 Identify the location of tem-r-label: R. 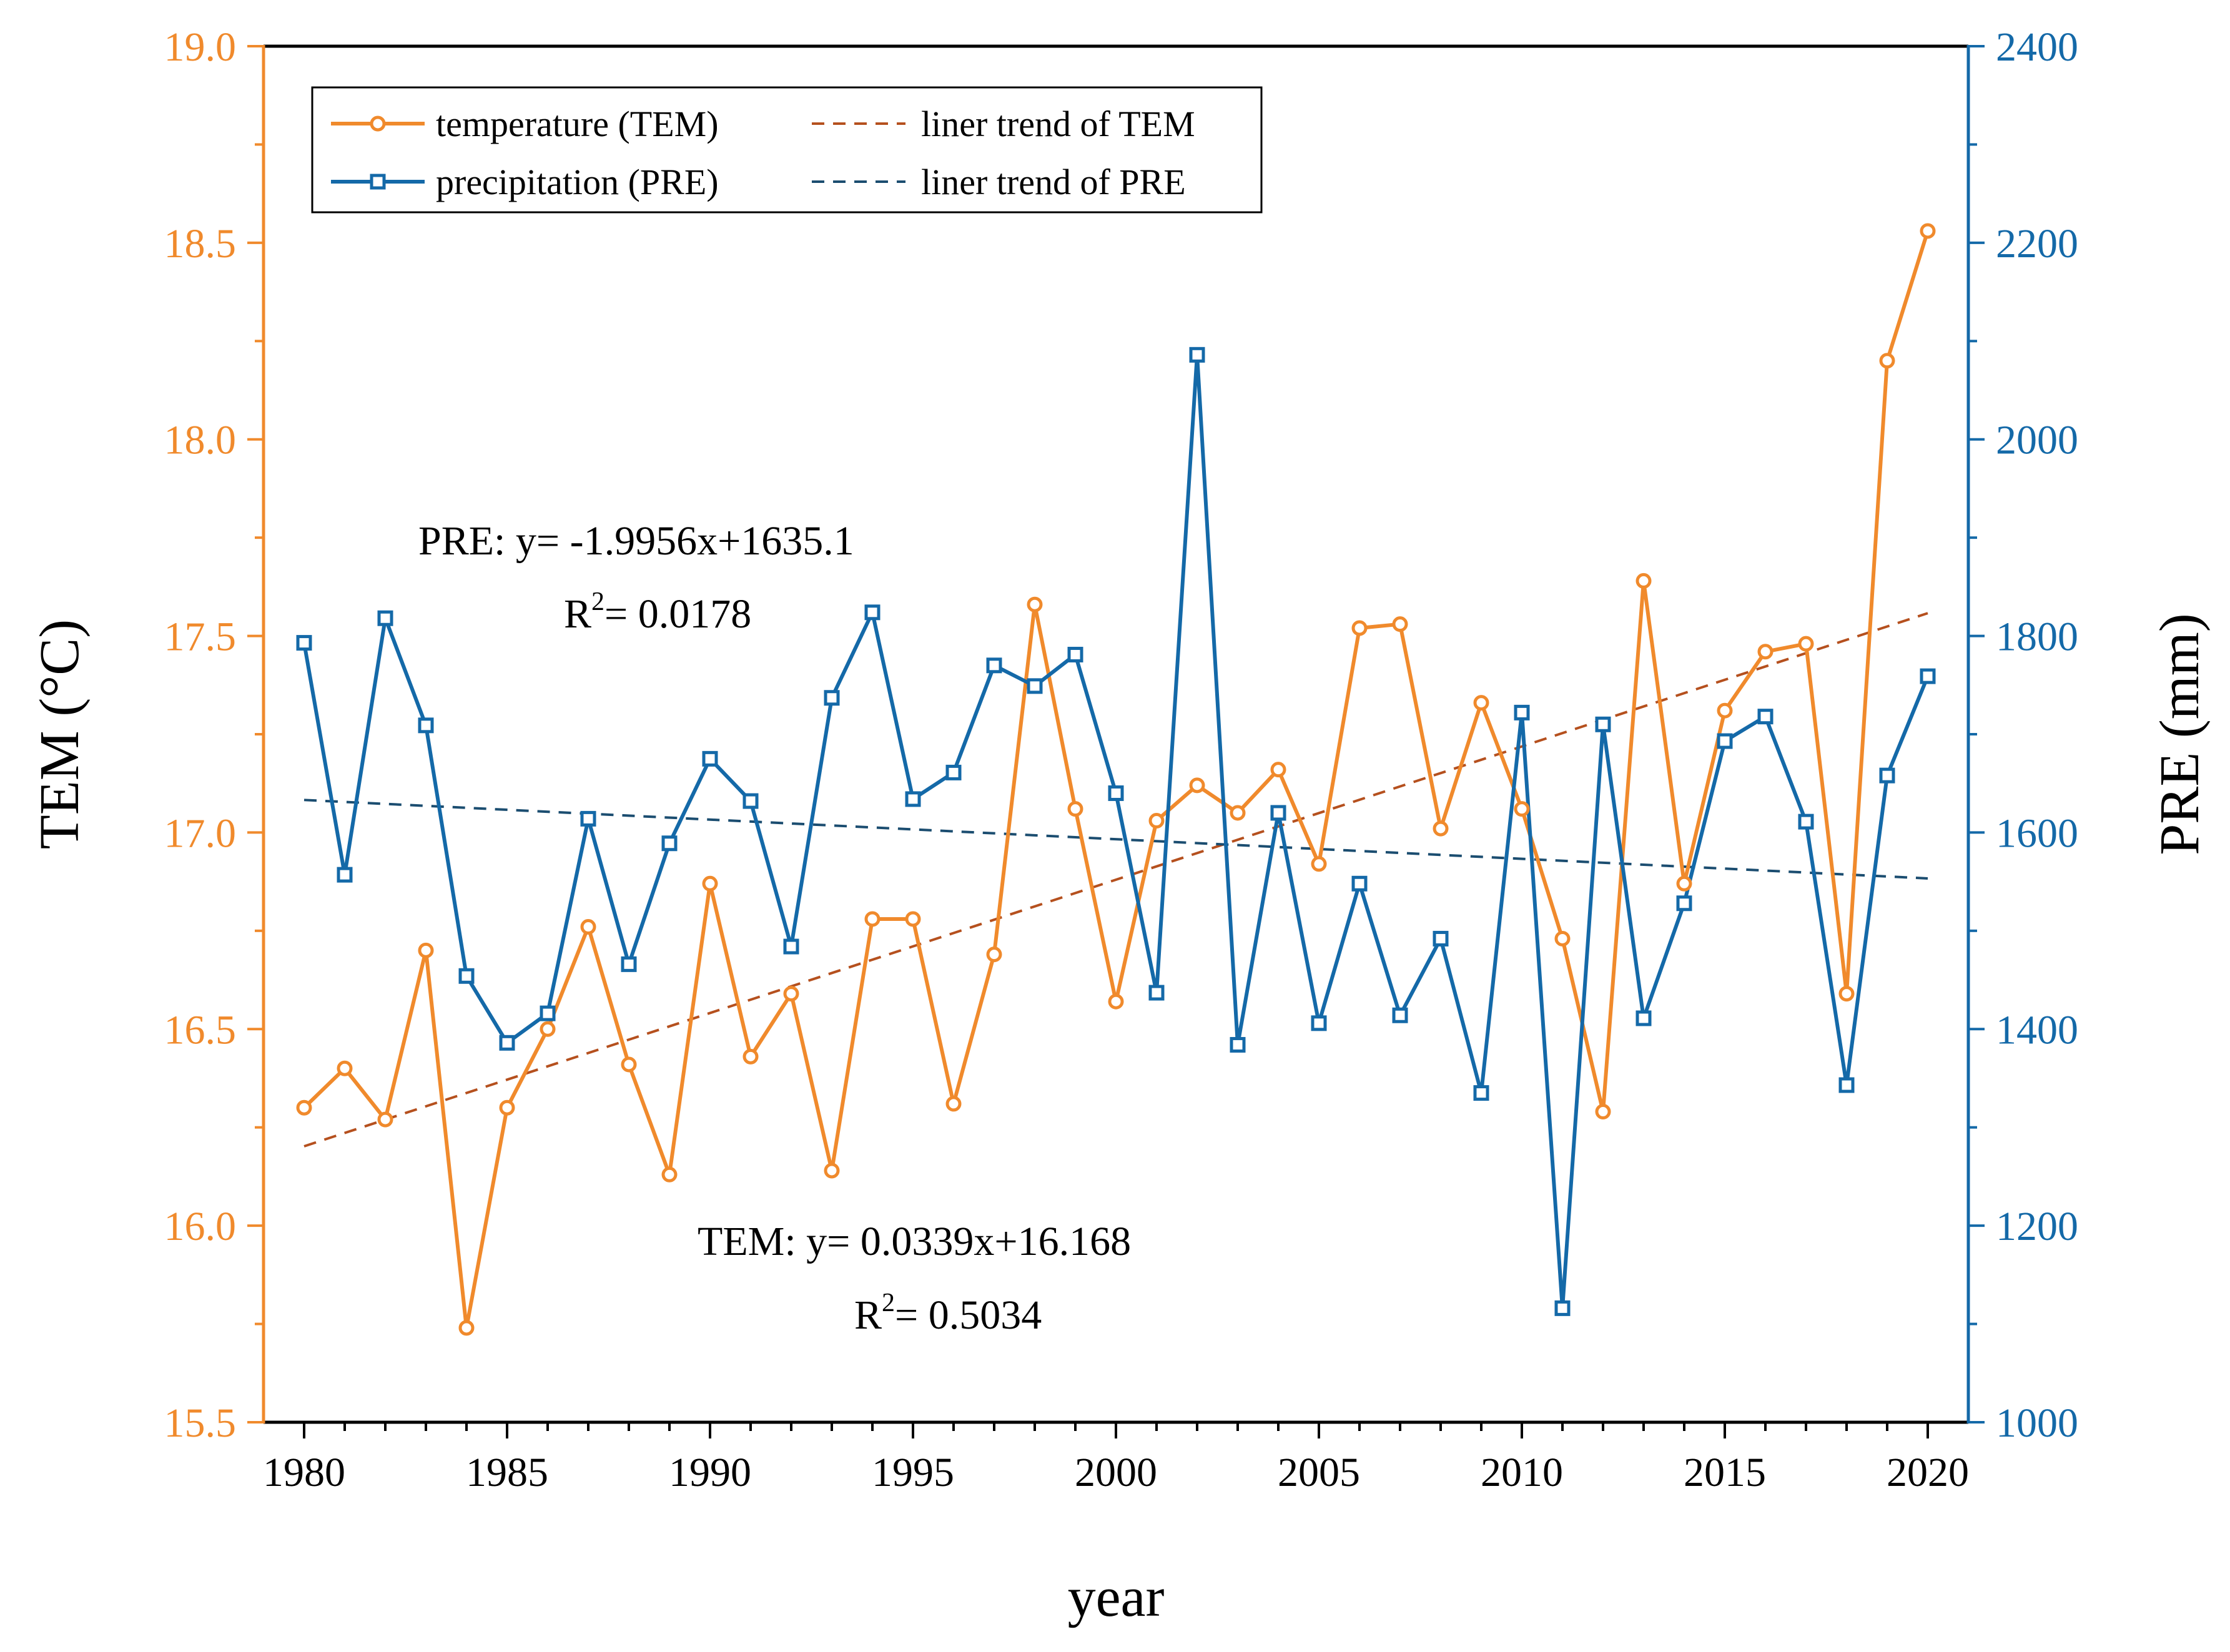
(868, 1315).